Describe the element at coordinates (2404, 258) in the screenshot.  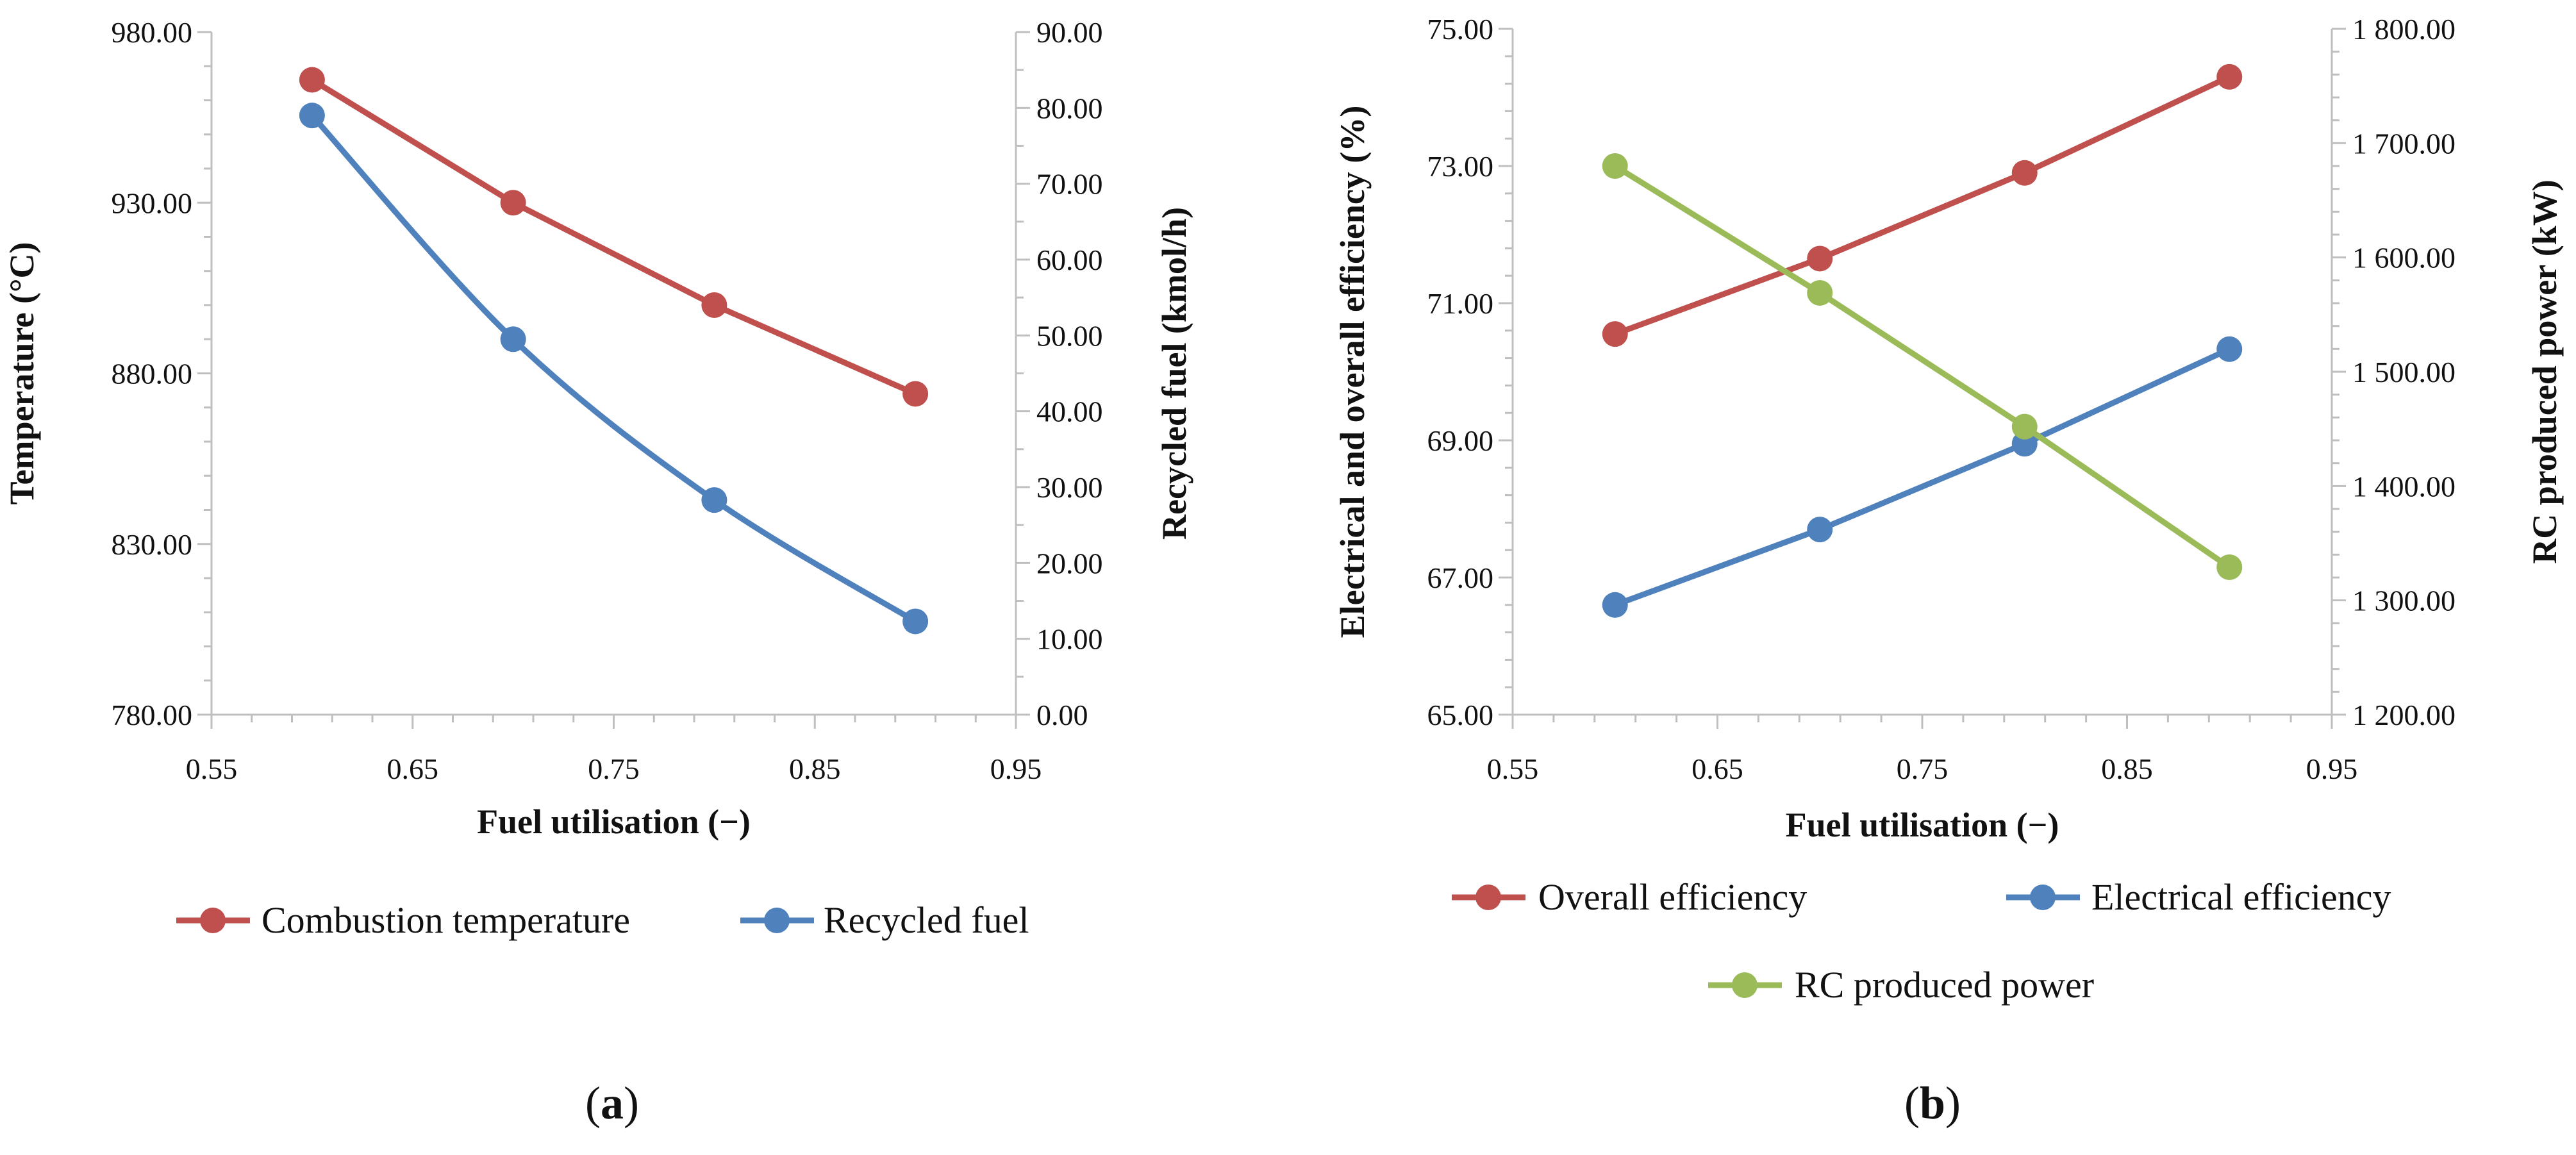
I see `y-right-tick-label: 1 600.00` at that location.